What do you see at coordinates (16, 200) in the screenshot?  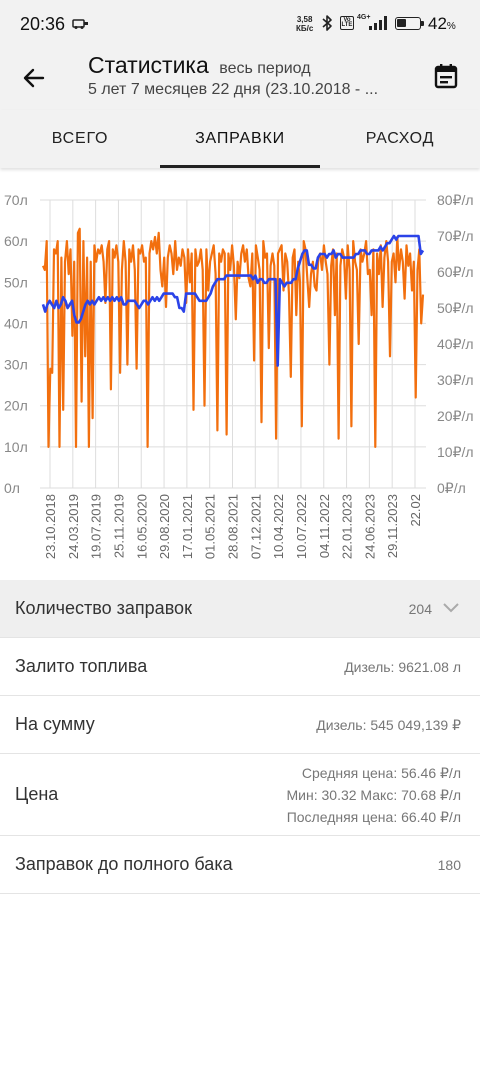 I see `left-tick-label: 70л` at bounding box center [16, 200].